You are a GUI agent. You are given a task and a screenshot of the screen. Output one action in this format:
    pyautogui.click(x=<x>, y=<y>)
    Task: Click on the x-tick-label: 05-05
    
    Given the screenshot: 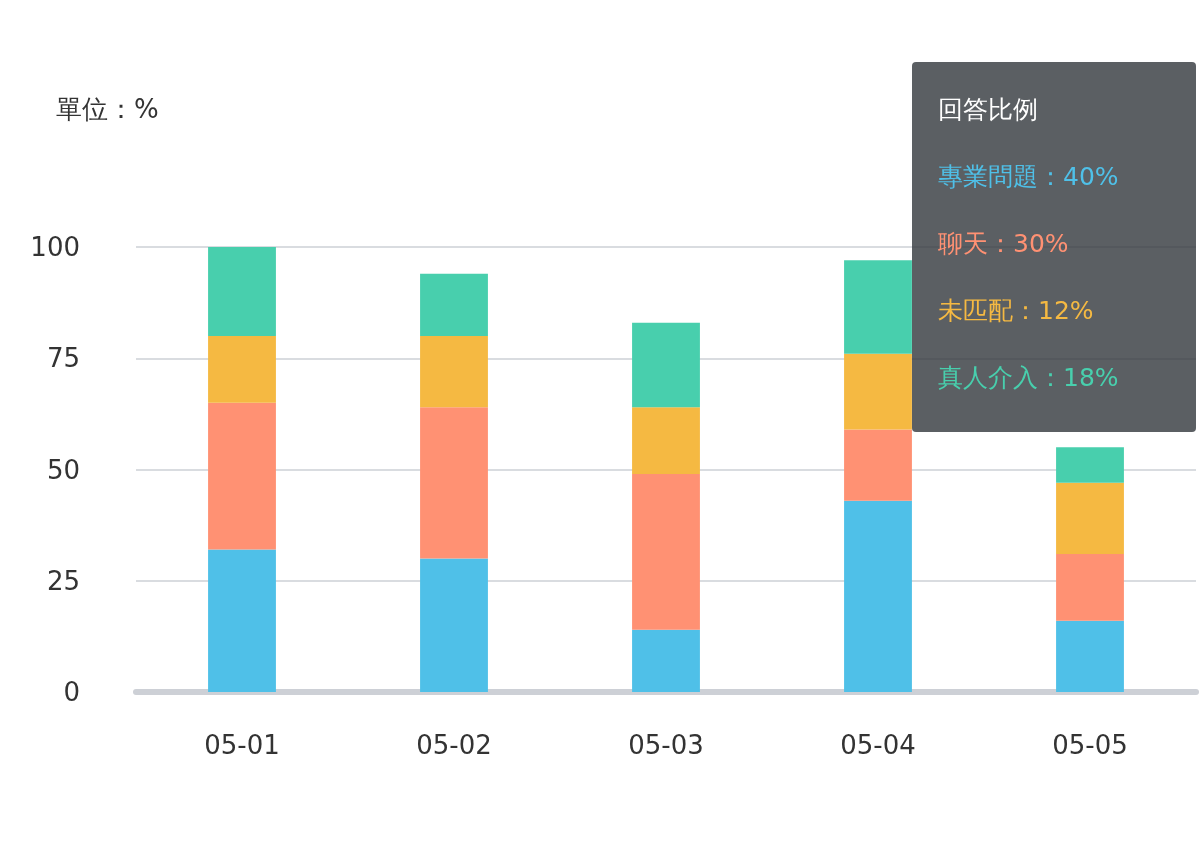 What is the action you would take?
    pyautogui.click(x=1090, y=745)
    